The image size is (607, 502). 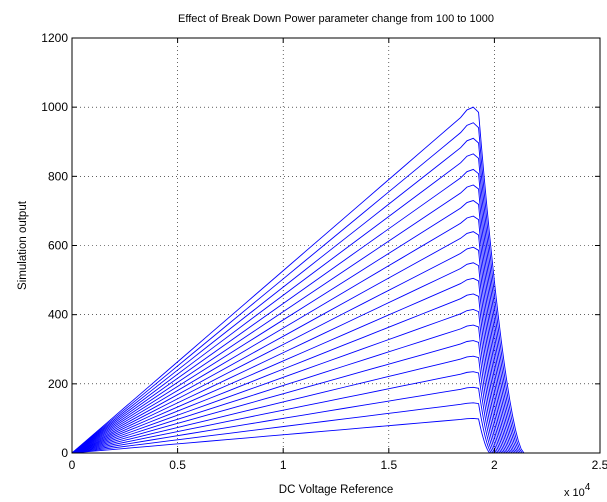 I want to click on x-tick-label: 2.5, so click(x=599, y=465).